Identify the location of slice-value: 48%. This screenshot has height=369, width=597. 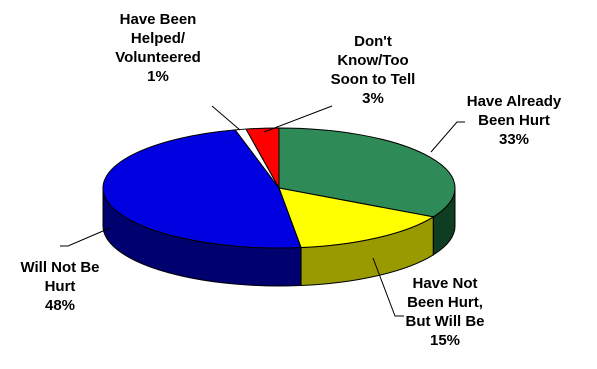
(60, 305).